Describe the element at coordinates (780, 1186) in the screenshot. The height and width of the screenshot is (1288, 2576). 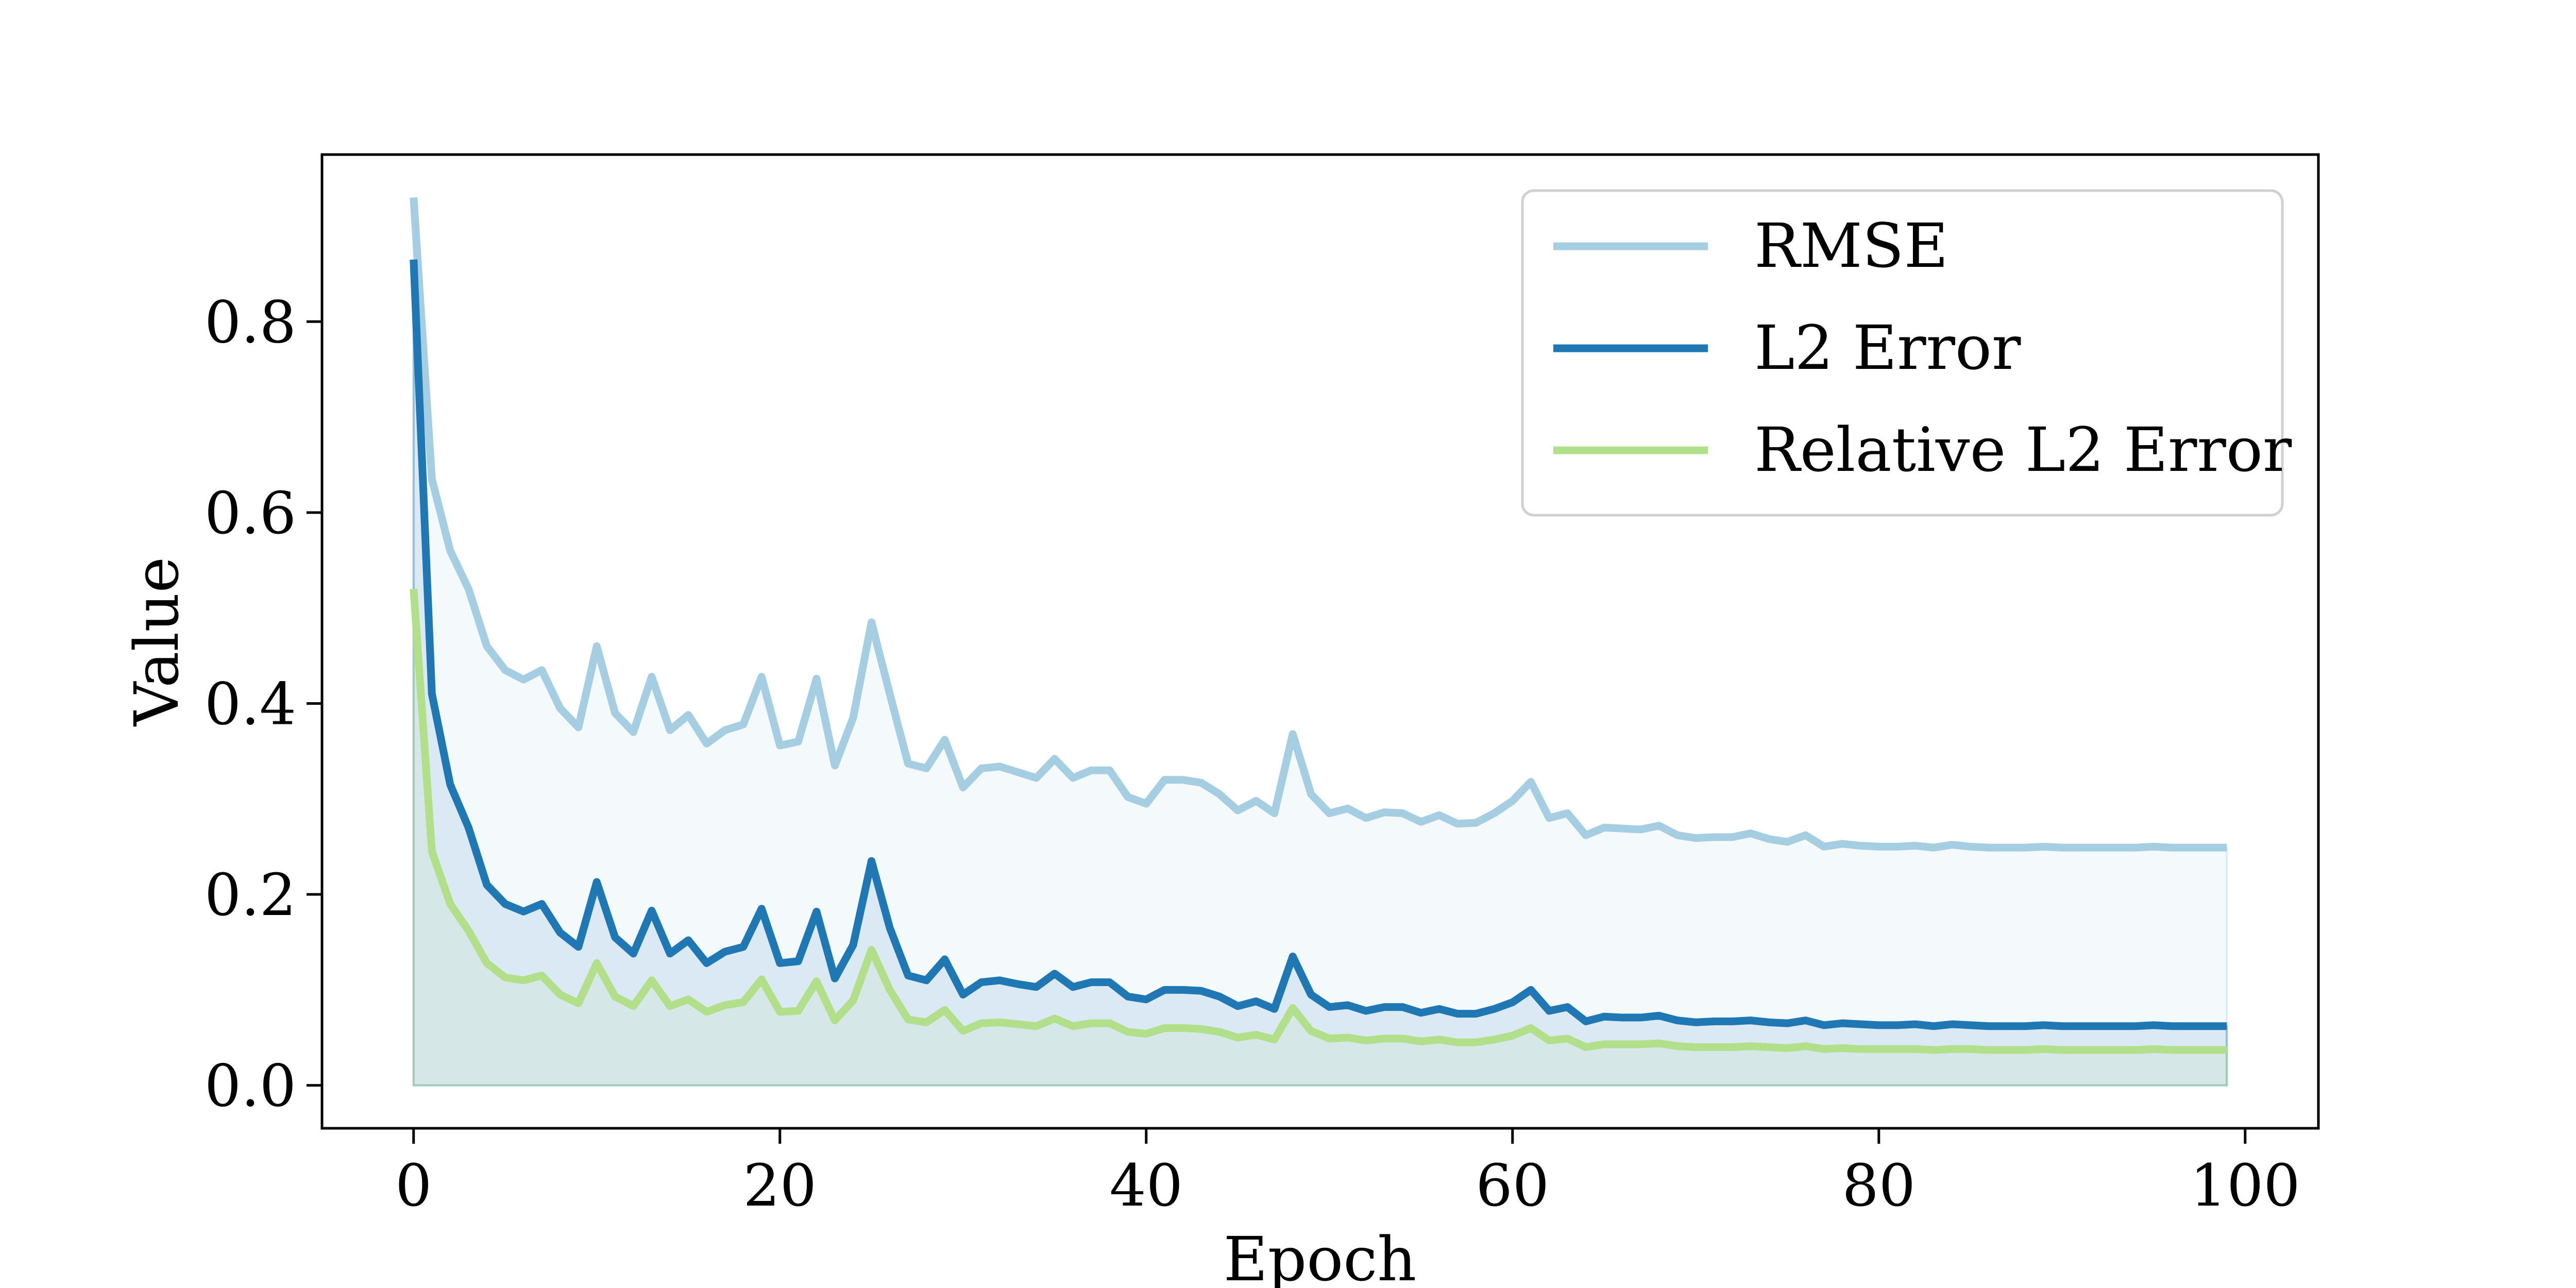
I see `x-tick-label: 20` at that location.